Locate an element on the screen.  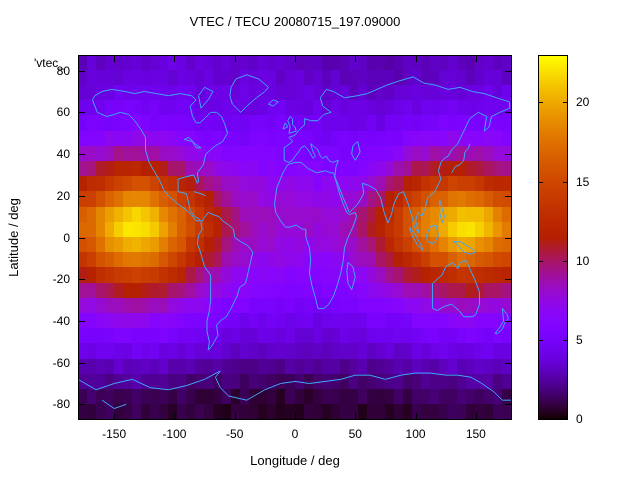
chart-title: VTEC / TECU 20080715_197.09000 is located at coordinates (295, 21).